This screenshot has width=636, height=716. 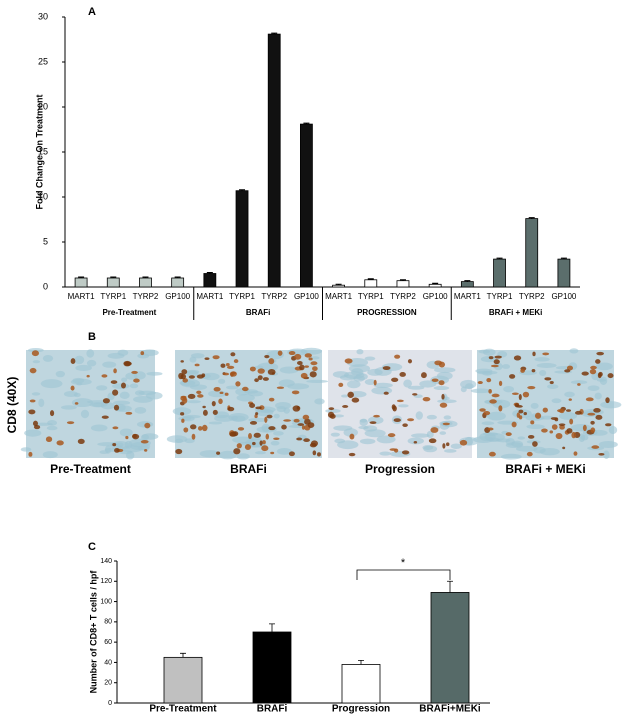 I want to click on image-caption: Progression, so click(x=400, y=469).